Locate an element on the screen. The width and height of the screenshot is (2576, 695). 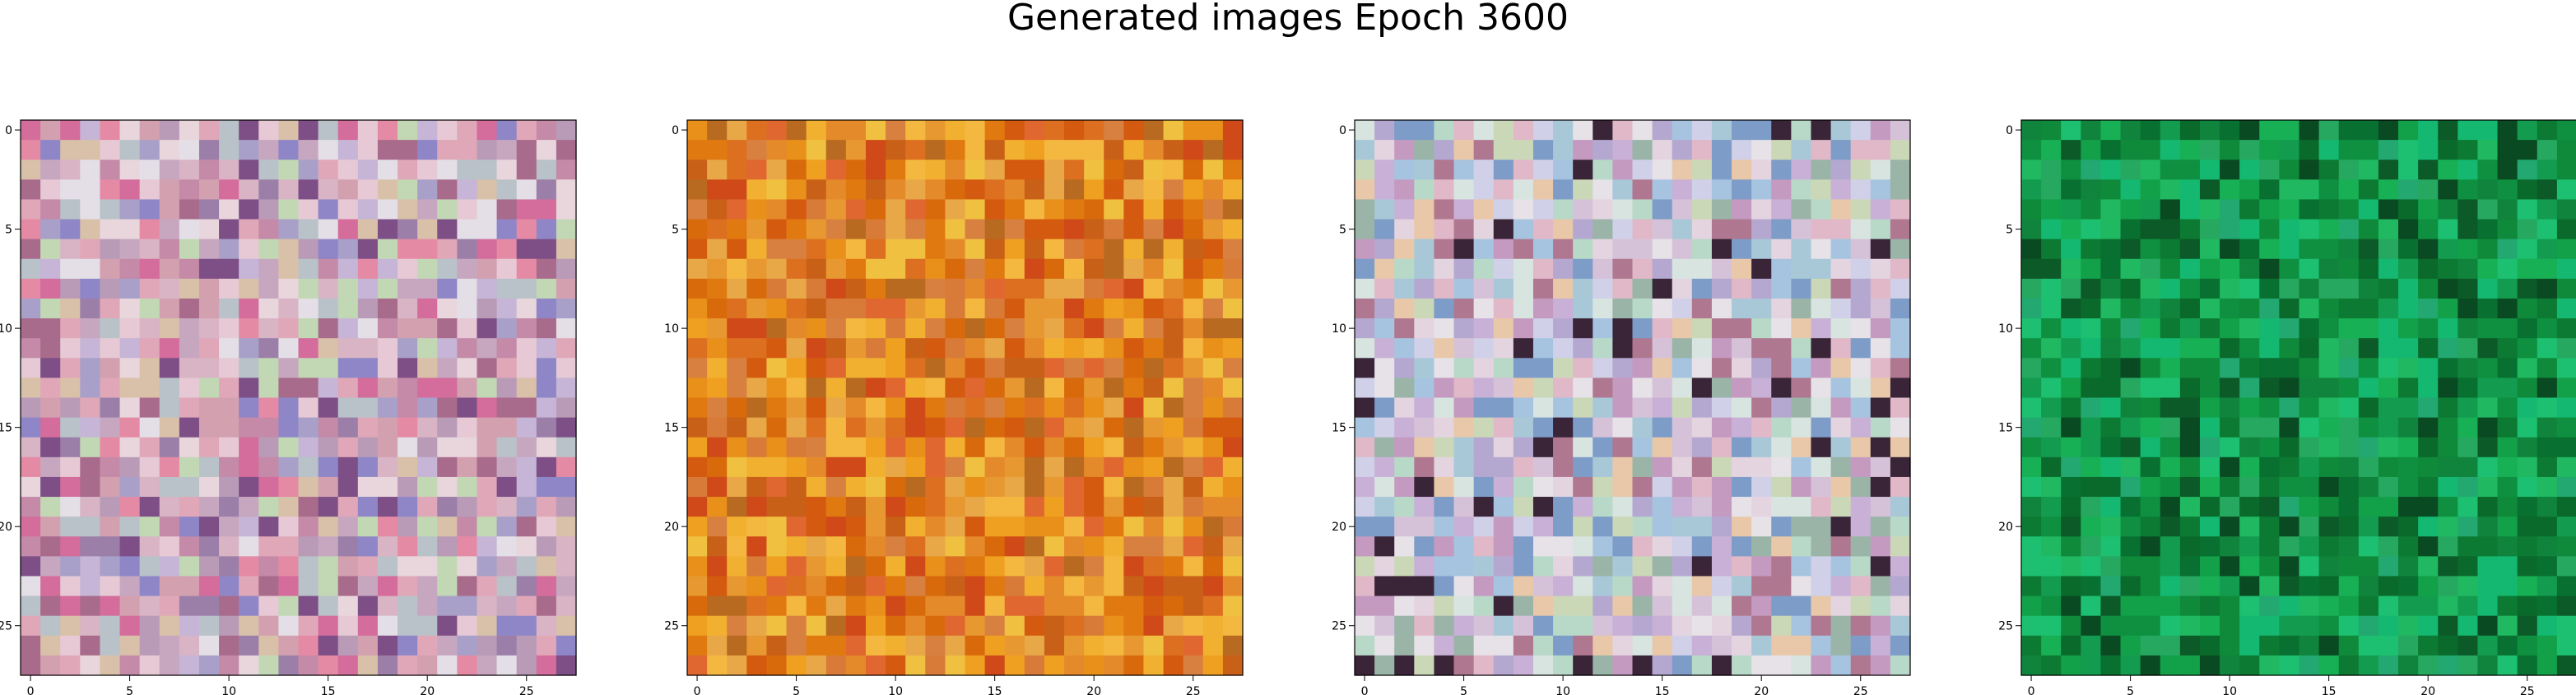
y-tick-label: 20 is located at coordinates (2005, 527).